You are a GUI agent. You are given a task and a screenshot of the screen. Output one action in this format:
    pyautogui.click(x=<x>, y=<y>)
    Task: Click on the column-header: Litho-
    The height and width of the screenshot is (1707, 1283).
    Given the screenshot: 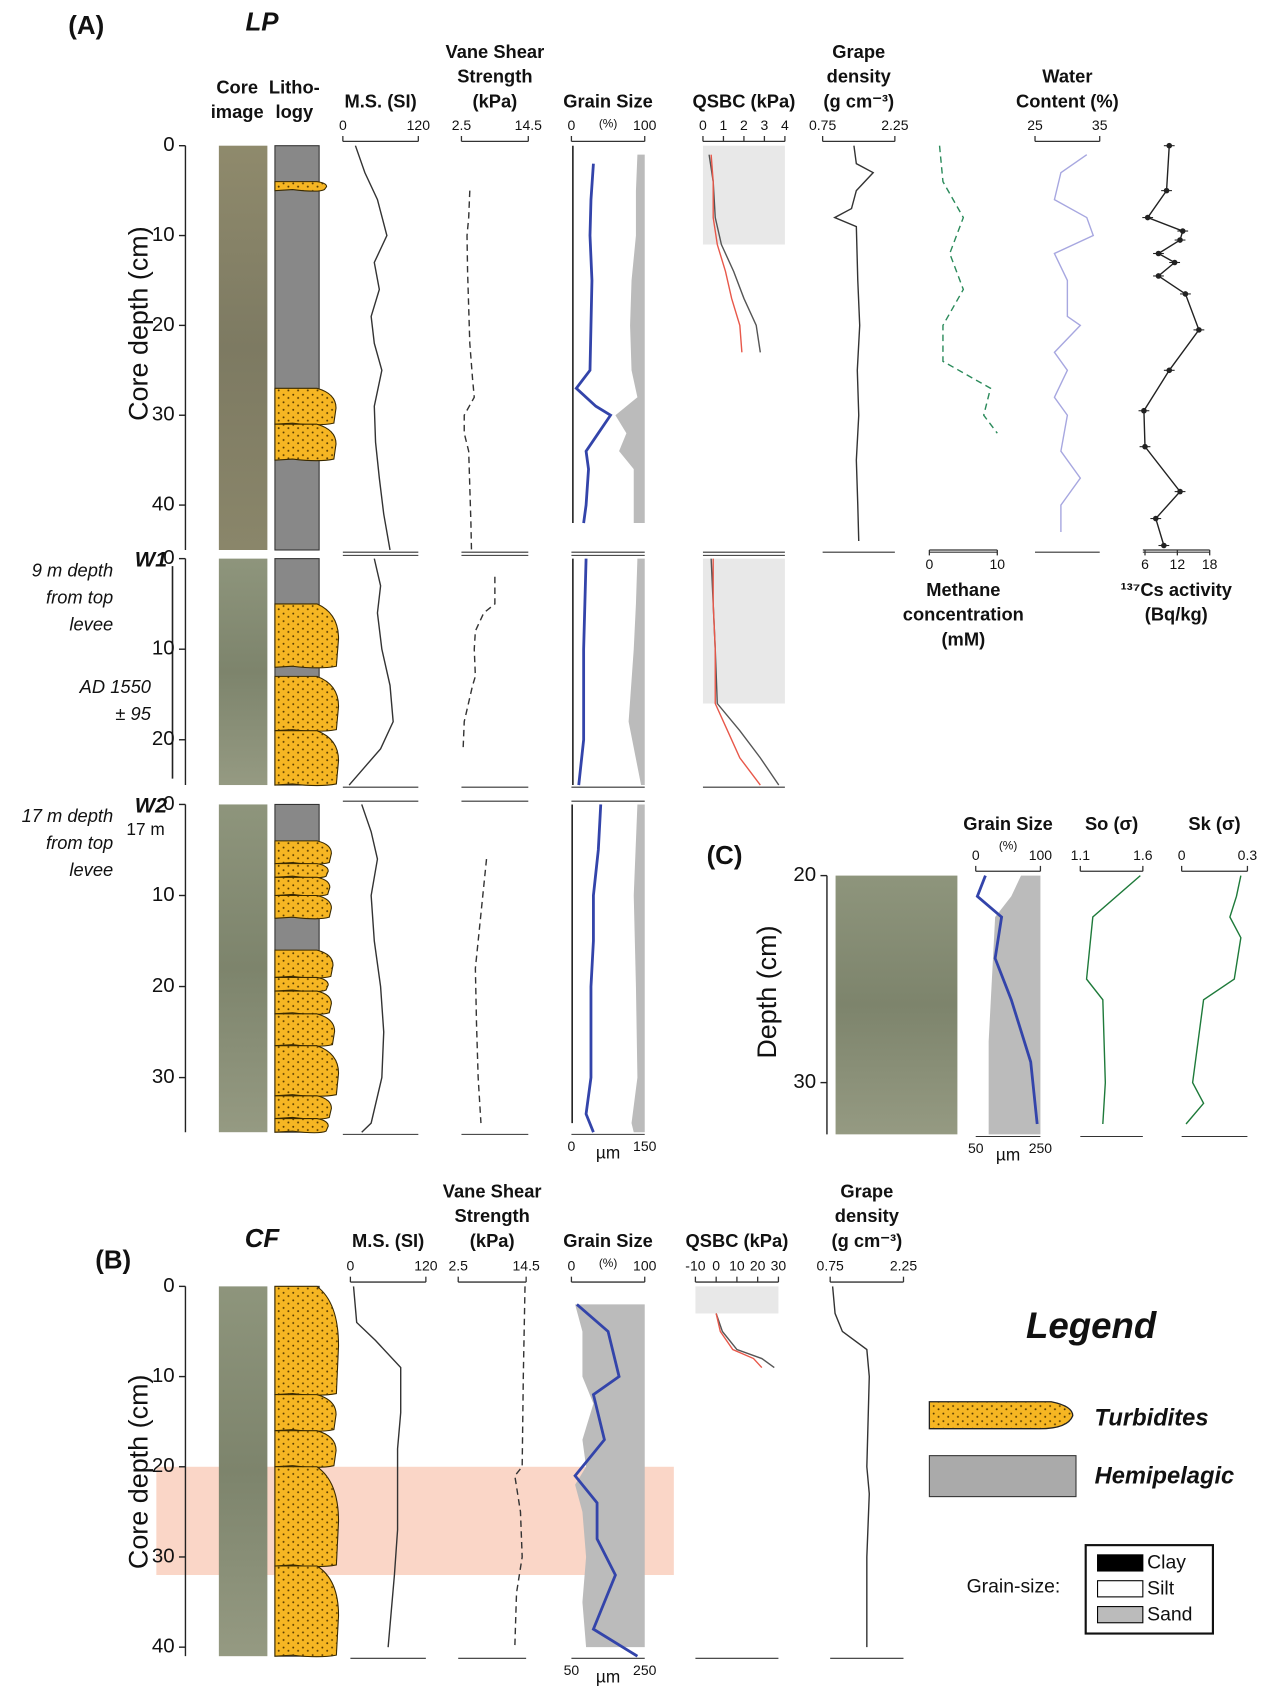 What is the action you would take?
    pyautogui.click(x=294, y=86)
    